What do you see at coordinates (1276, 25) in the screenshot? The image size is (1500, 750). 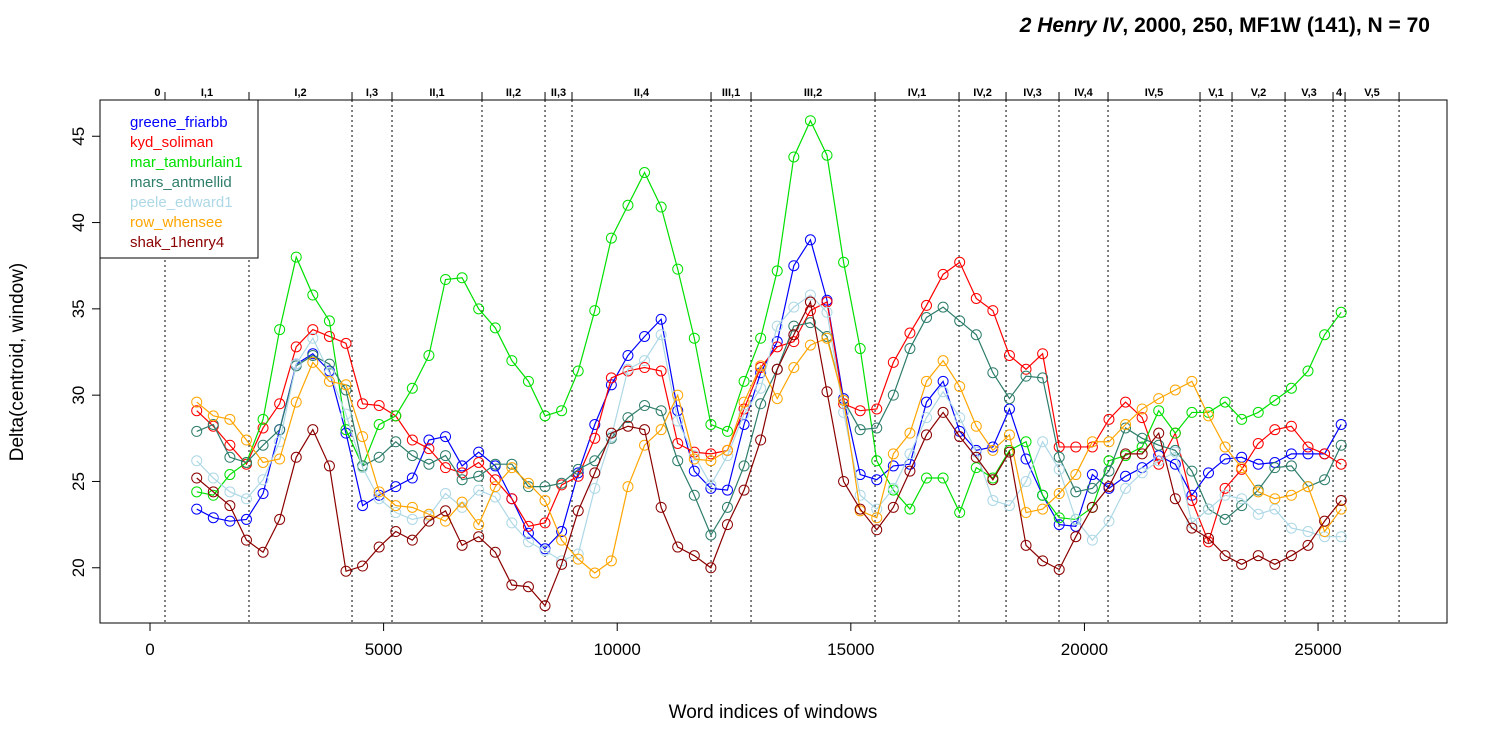 I see `title-rest: , 2000, 250, MF1W (141), N = 70` at bounding box center [1276, 25].